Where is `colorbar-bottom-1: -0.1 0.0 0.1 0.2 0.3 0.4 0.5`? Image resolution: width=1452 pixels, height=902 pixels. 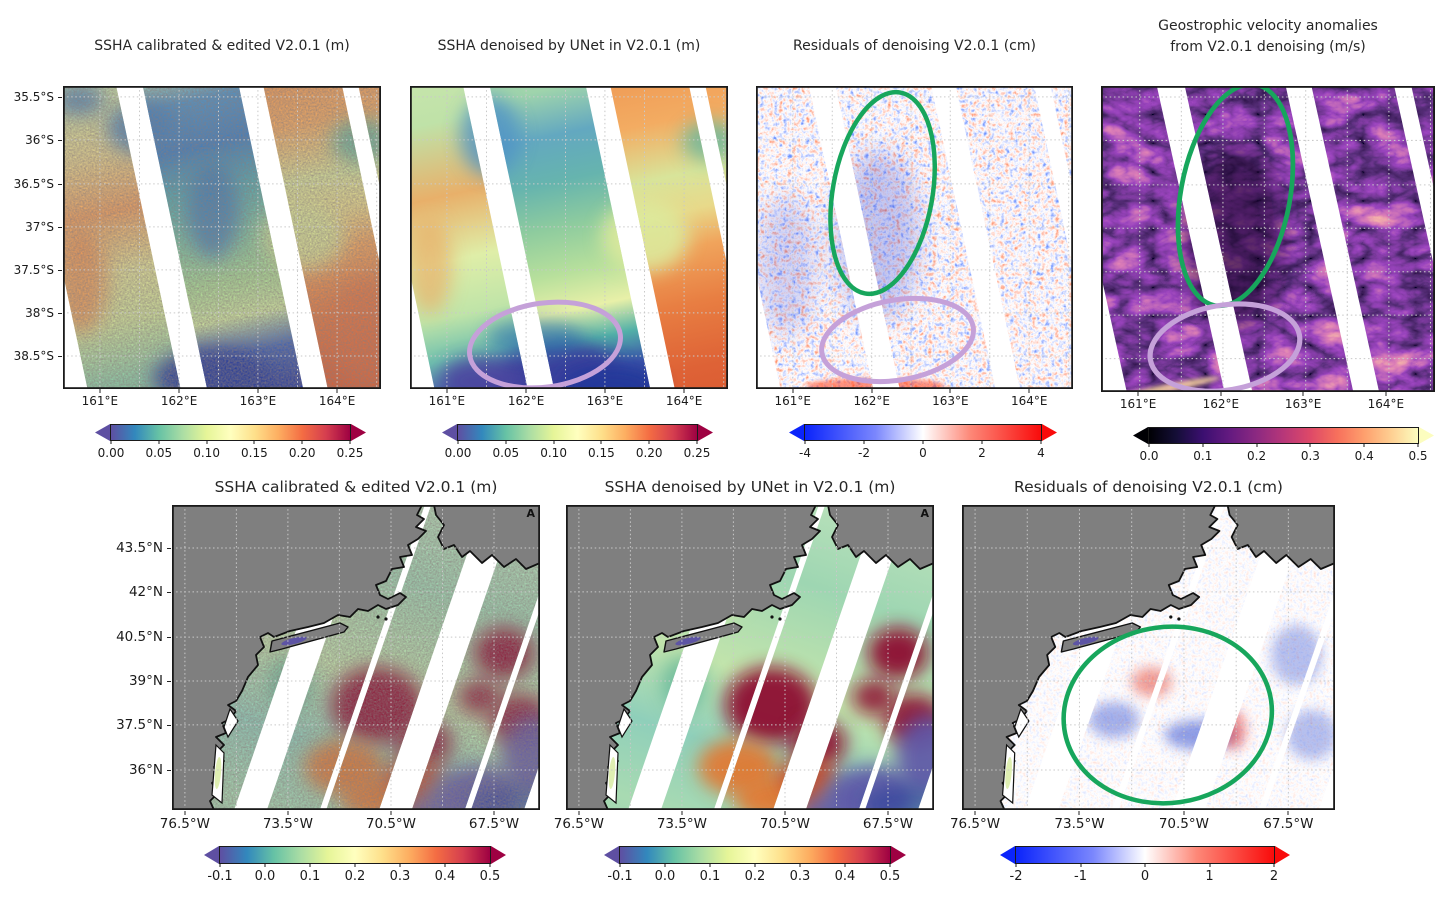 colorbar-bottom-1: -0.1 0.0 0.1 0.2 0.3 0.4 0.5 is located at coordinates (355, 865).